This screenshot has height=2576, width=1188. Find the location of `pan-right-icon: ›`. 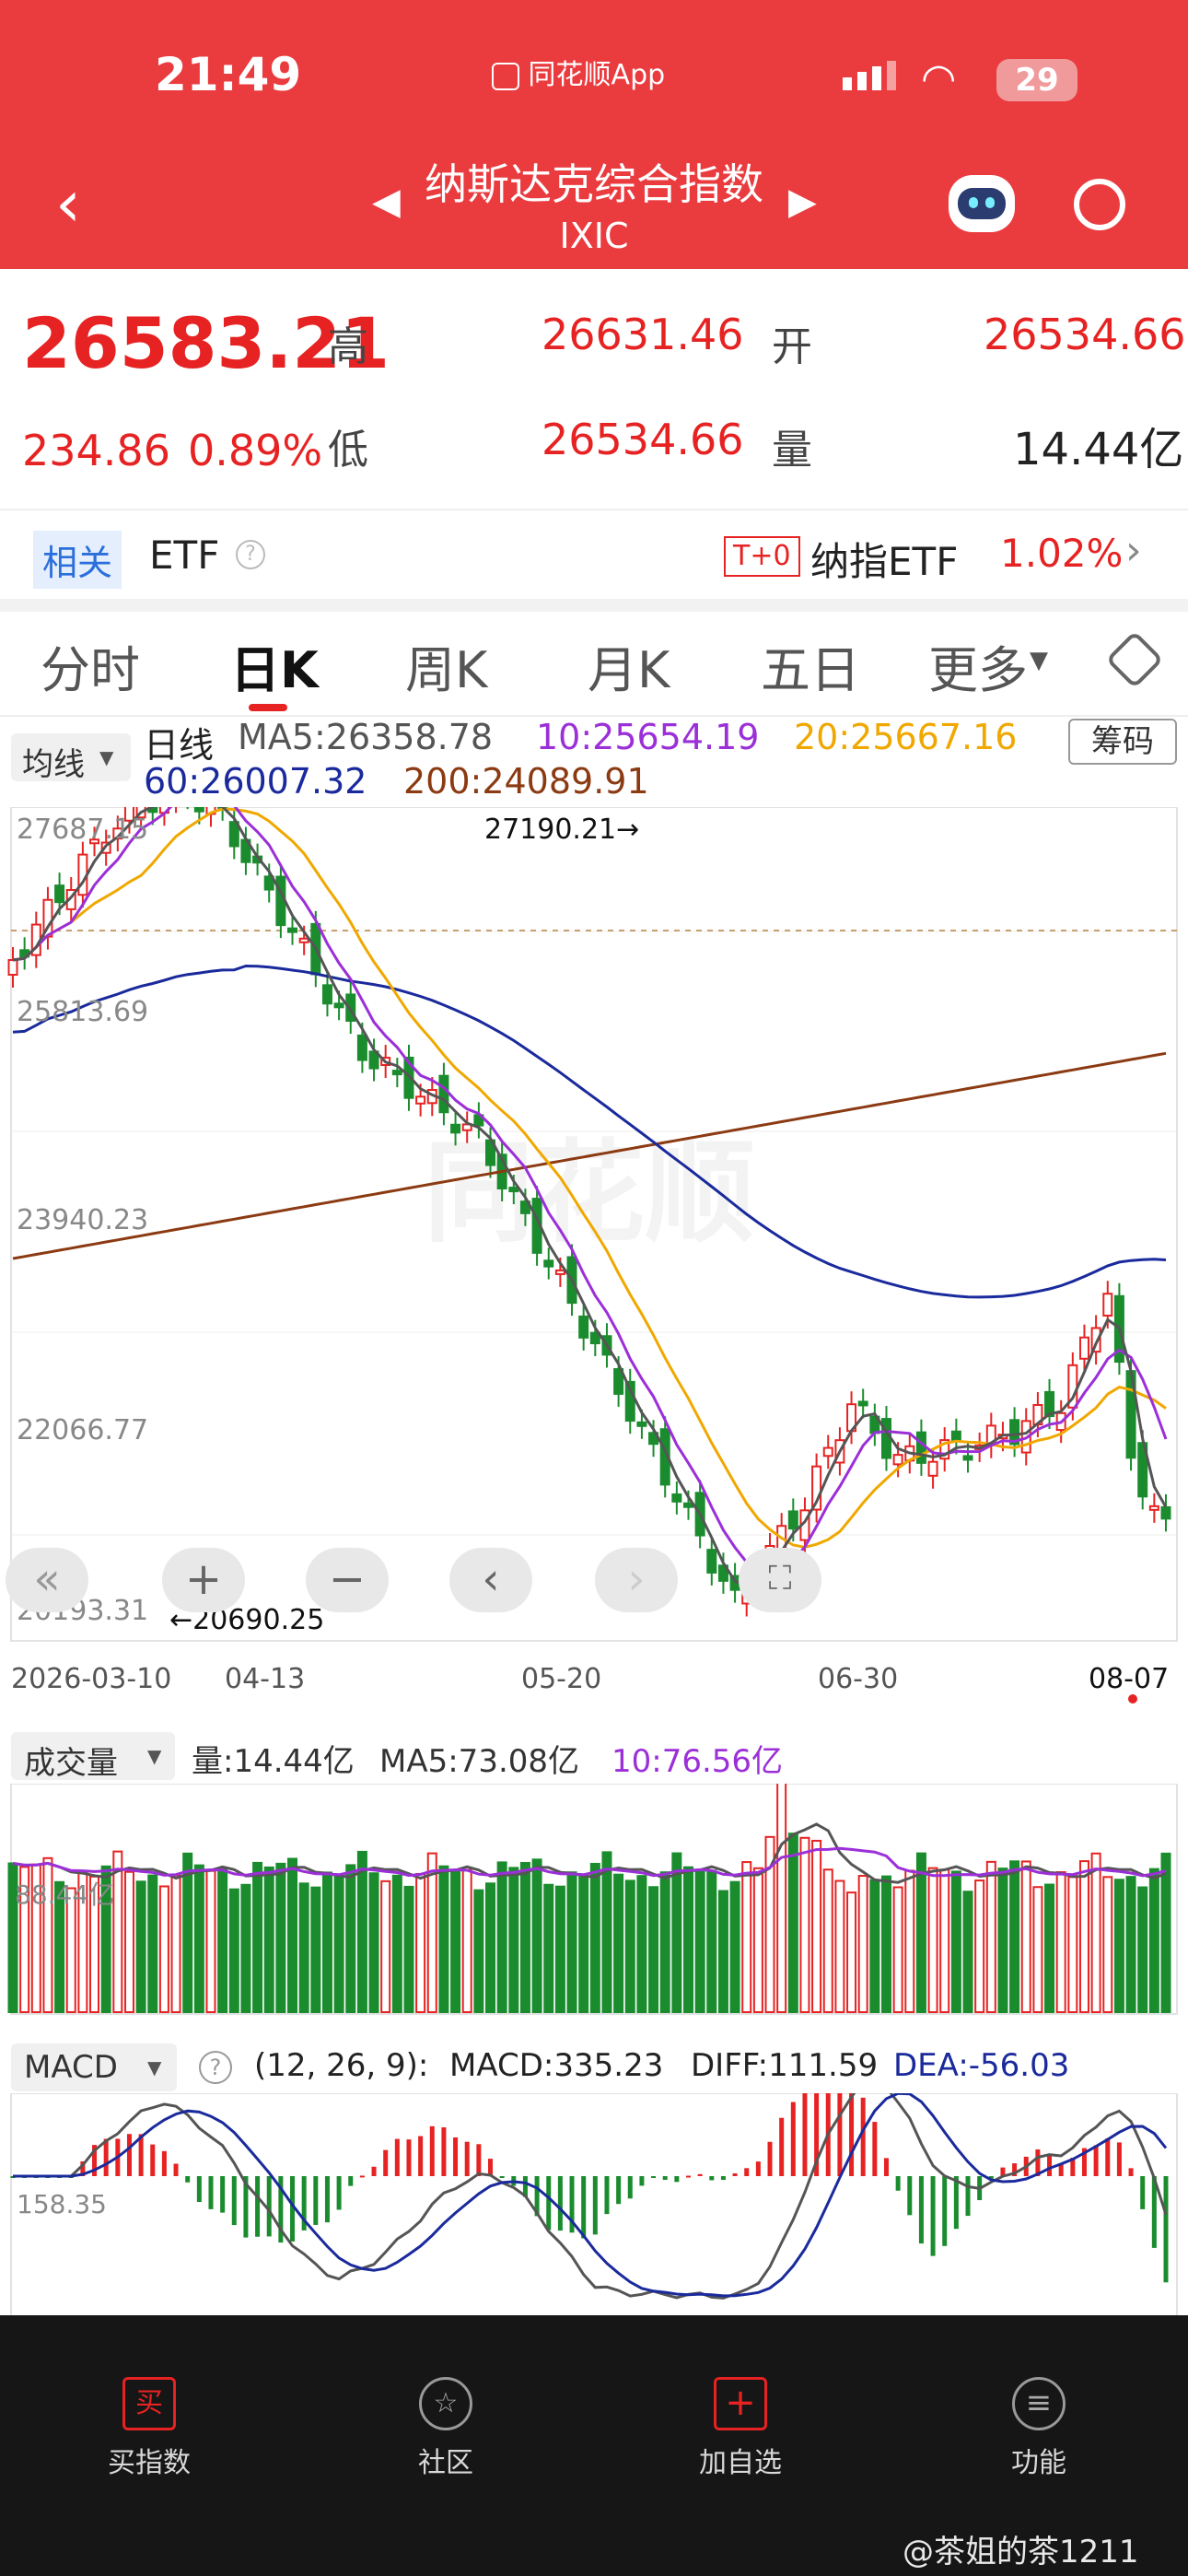

pan-right-icon: › is located at coordinates (637, 1580).